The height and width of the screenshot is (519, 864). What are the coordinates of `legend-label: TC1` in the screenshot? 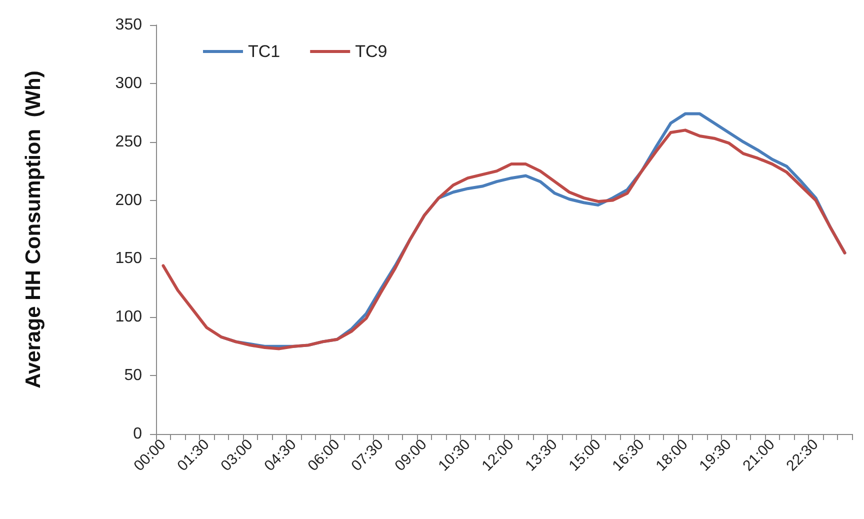 It's located at (264, 51).